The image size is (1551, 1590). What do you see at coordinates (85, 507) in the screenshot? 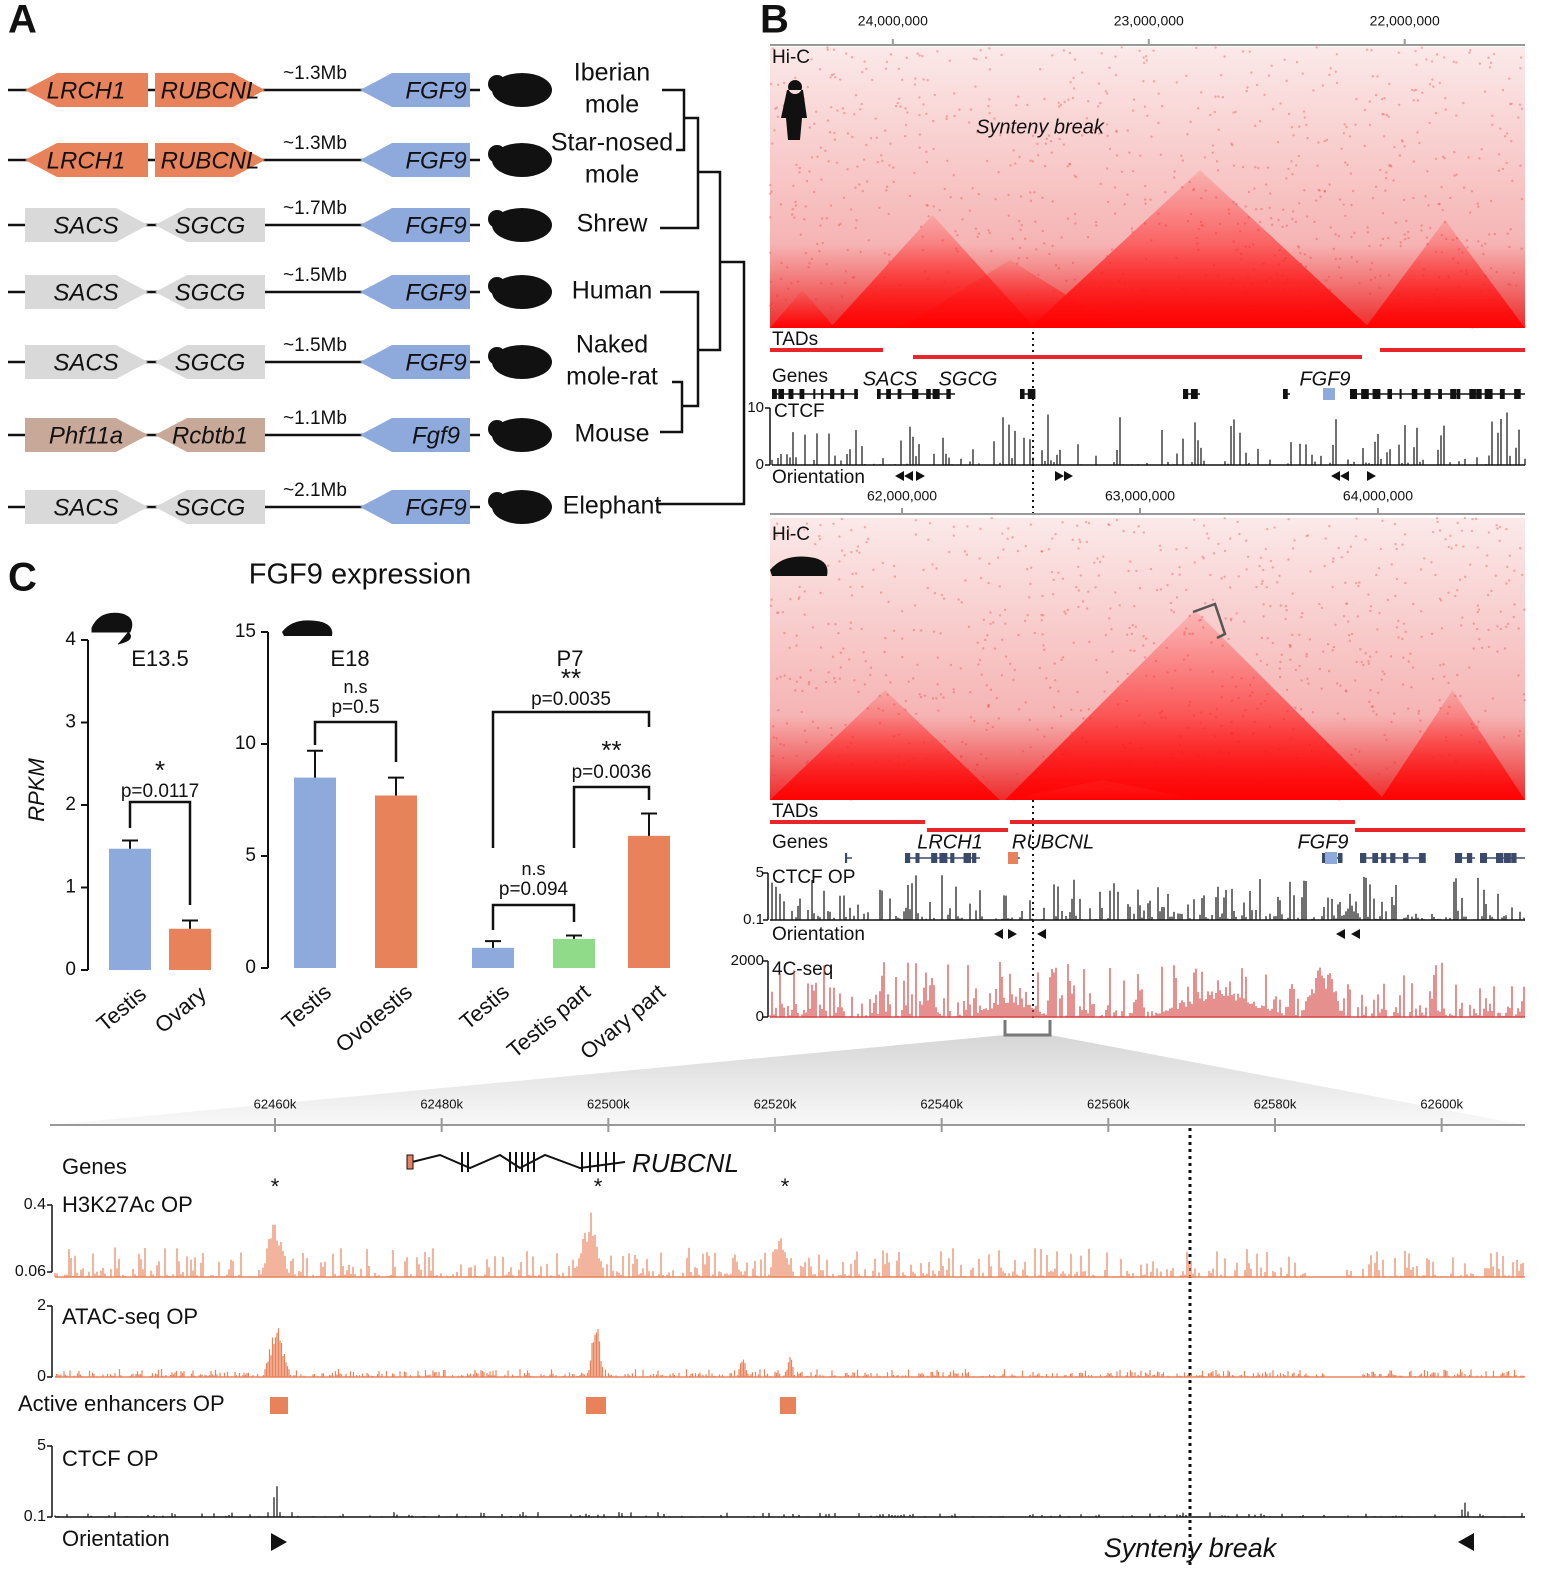
I see `gene-label: SACS` at bounding box center [85, 507].